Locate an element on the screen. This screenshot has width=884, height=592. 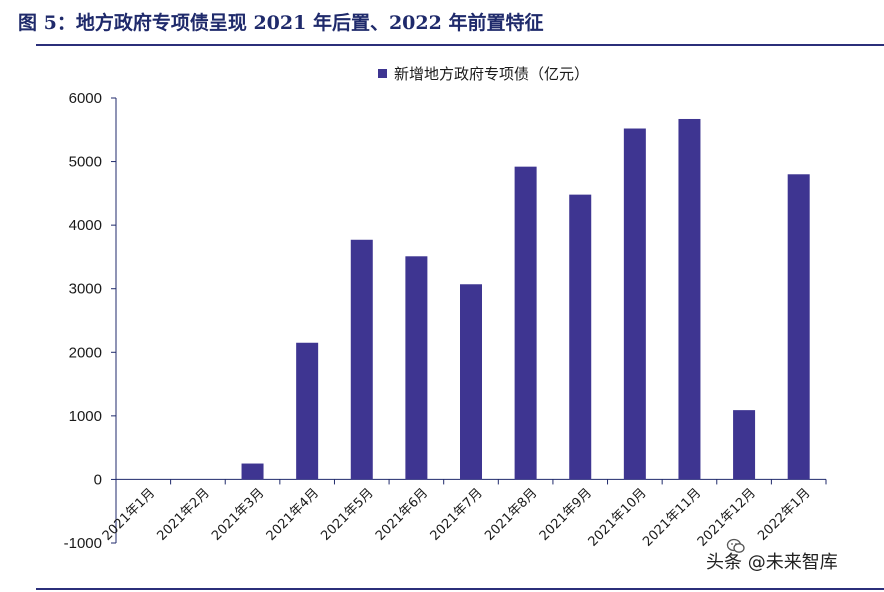
x-tick-label: 2021年5月 is located at coordinates (347, 515).